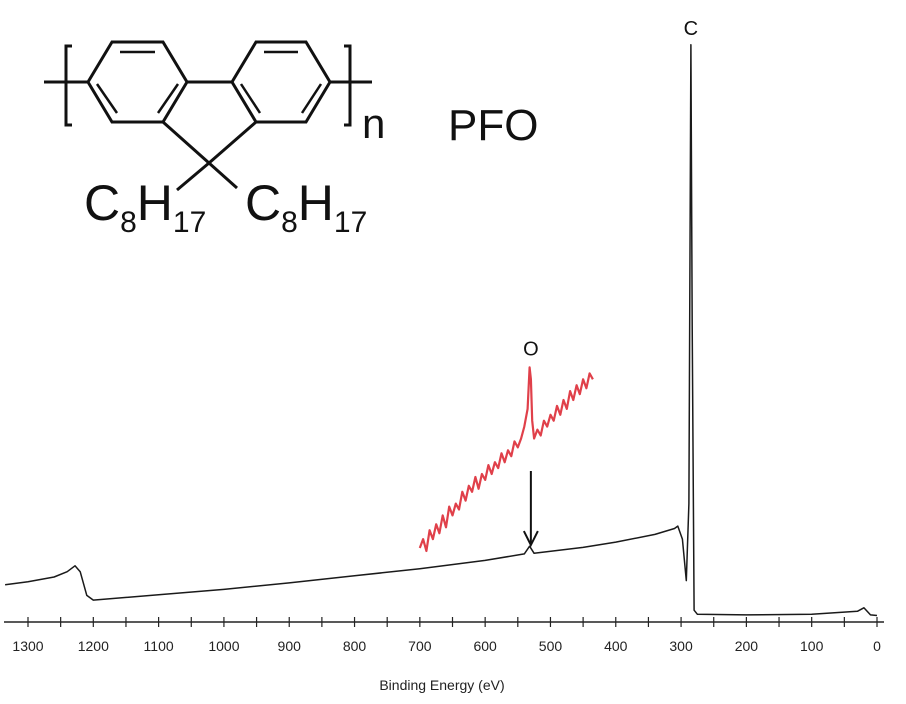  What do you see at coordinates (355, 646) in the screenshot?
I see `x-tick-label: 800` at bounding box center [355, 646].